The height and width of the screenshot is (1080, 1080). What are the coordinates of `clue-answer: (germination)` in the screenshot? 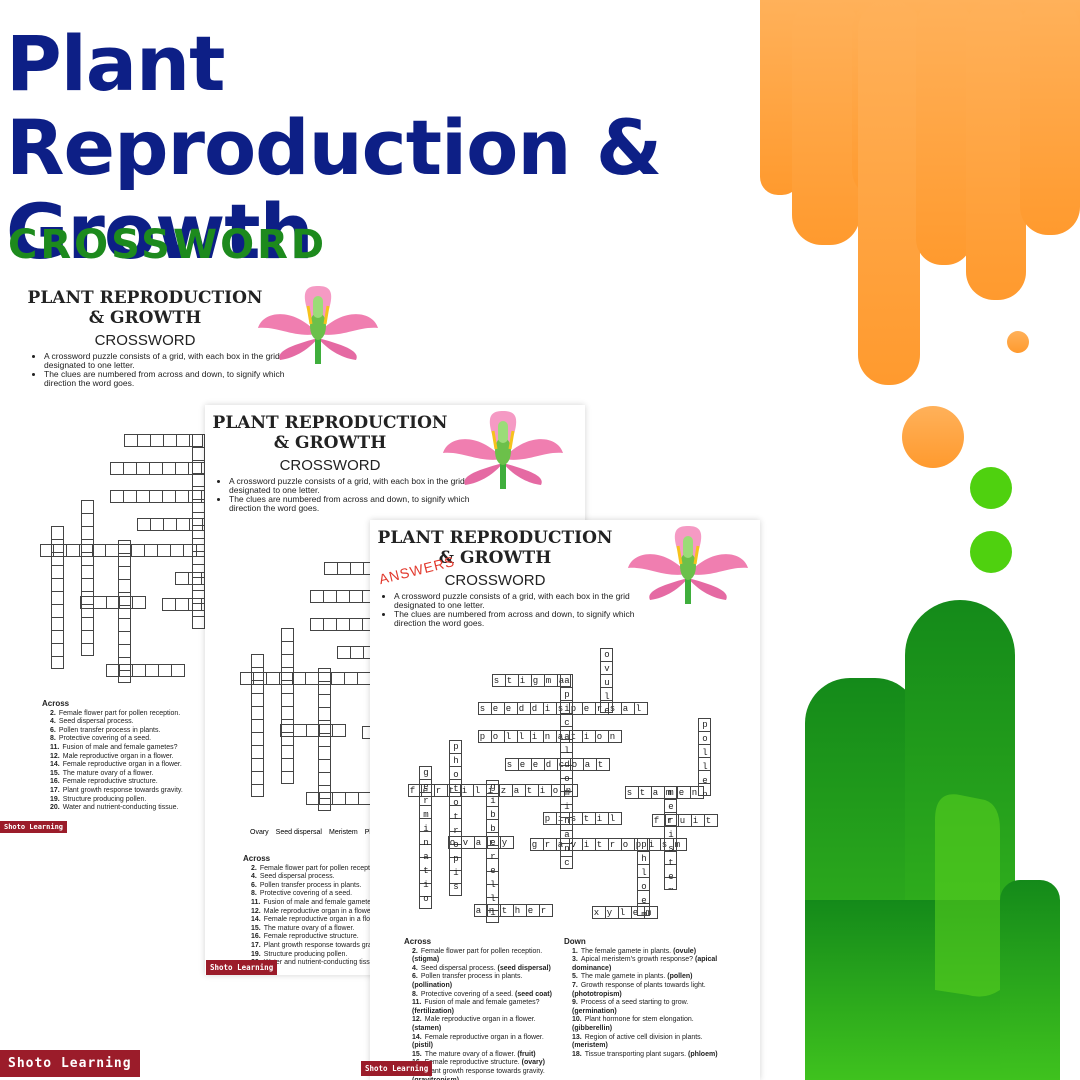 It's located at (594, 1011).